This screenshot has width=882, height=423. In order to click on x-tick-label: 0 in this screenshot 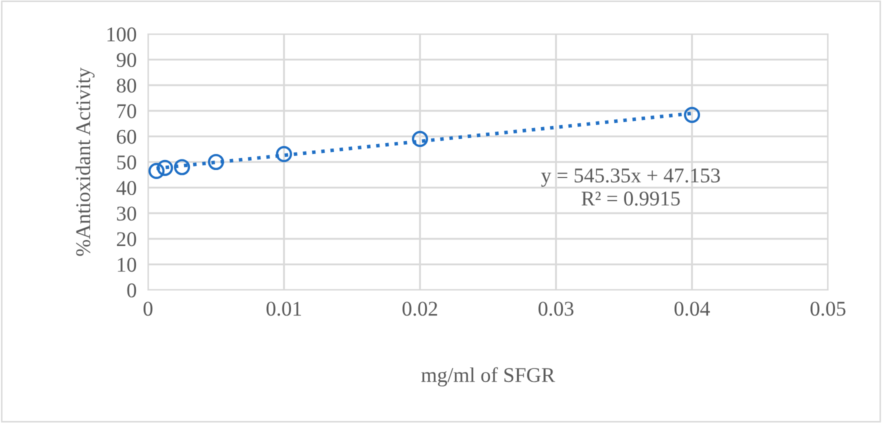, I will do `click(148, 309)`.